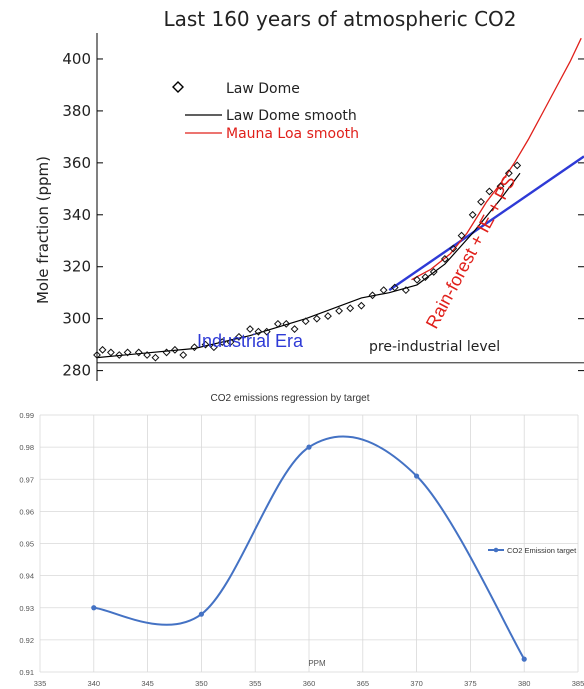  Describe the element at coordinates (76, 59) in the screenshot. I see `chart1-y-tick-label: 400` at that location.